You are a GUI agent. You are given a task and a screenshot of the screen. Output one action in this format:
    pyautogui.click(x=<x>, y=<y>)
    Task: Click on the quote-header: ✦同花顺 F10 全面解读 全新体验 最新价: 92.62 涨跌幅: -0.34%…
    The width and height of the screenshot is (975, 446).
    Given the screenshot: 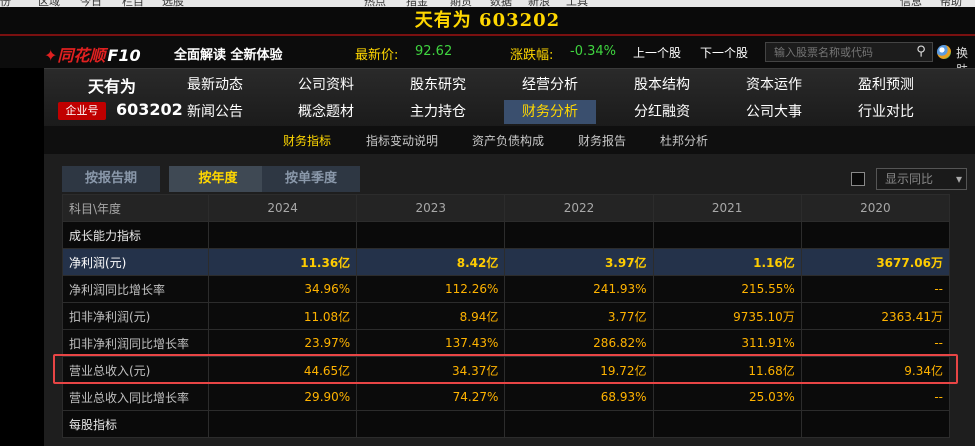 What is the action you would take?
    pyautogui.click(x=487, y=56)
    